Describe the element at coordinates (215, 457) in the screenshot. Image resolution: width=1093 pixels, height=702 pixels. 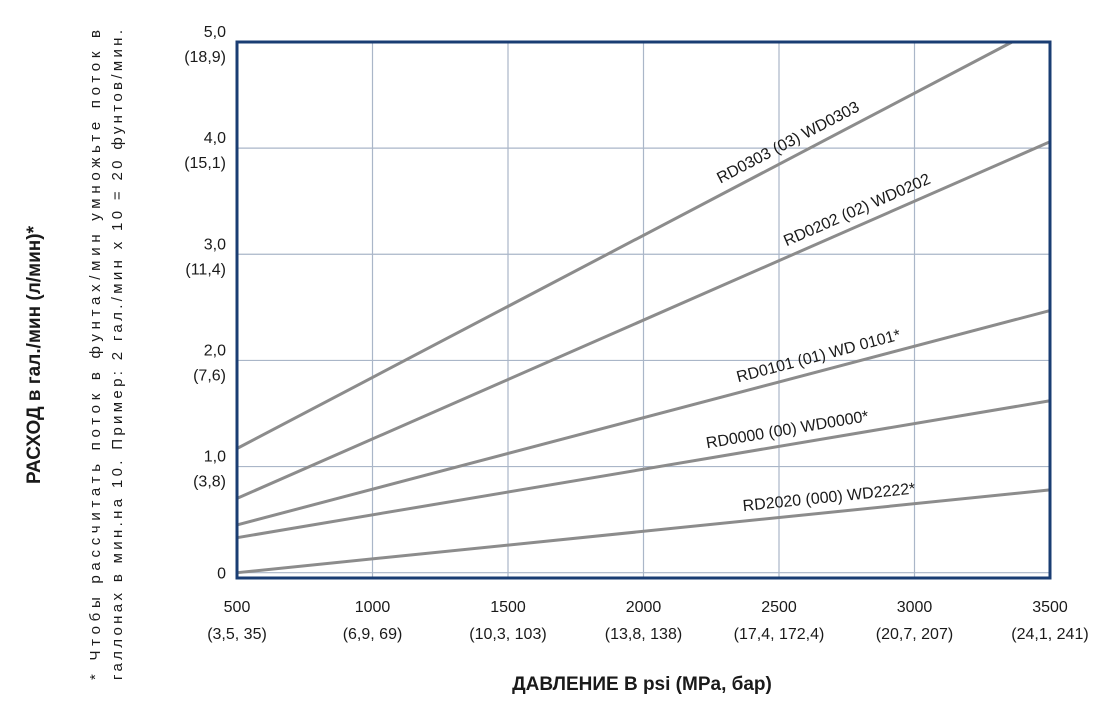
I see `y-tick-label-1: 1,0` at that location.